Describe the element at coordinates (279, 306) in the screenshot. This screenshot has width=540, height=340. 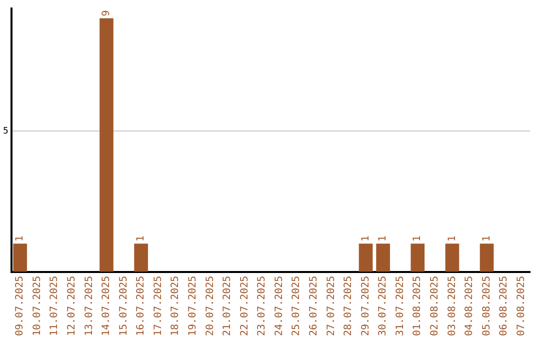
I see `x-tick-label: 24.07.2025` at that location.